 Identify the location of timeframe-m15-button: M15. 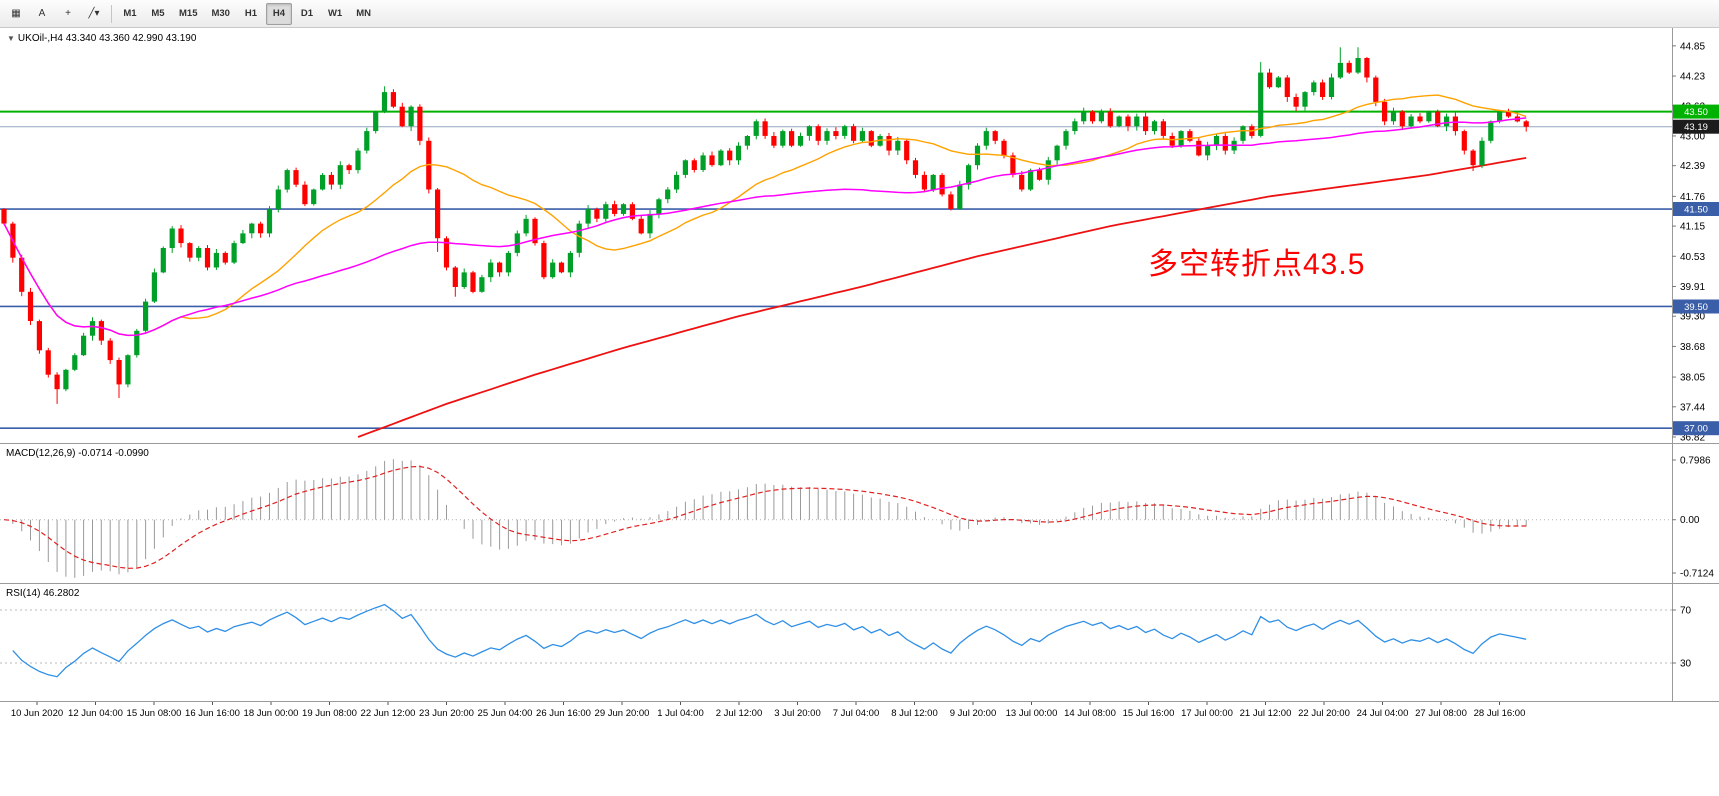
(188, 14).